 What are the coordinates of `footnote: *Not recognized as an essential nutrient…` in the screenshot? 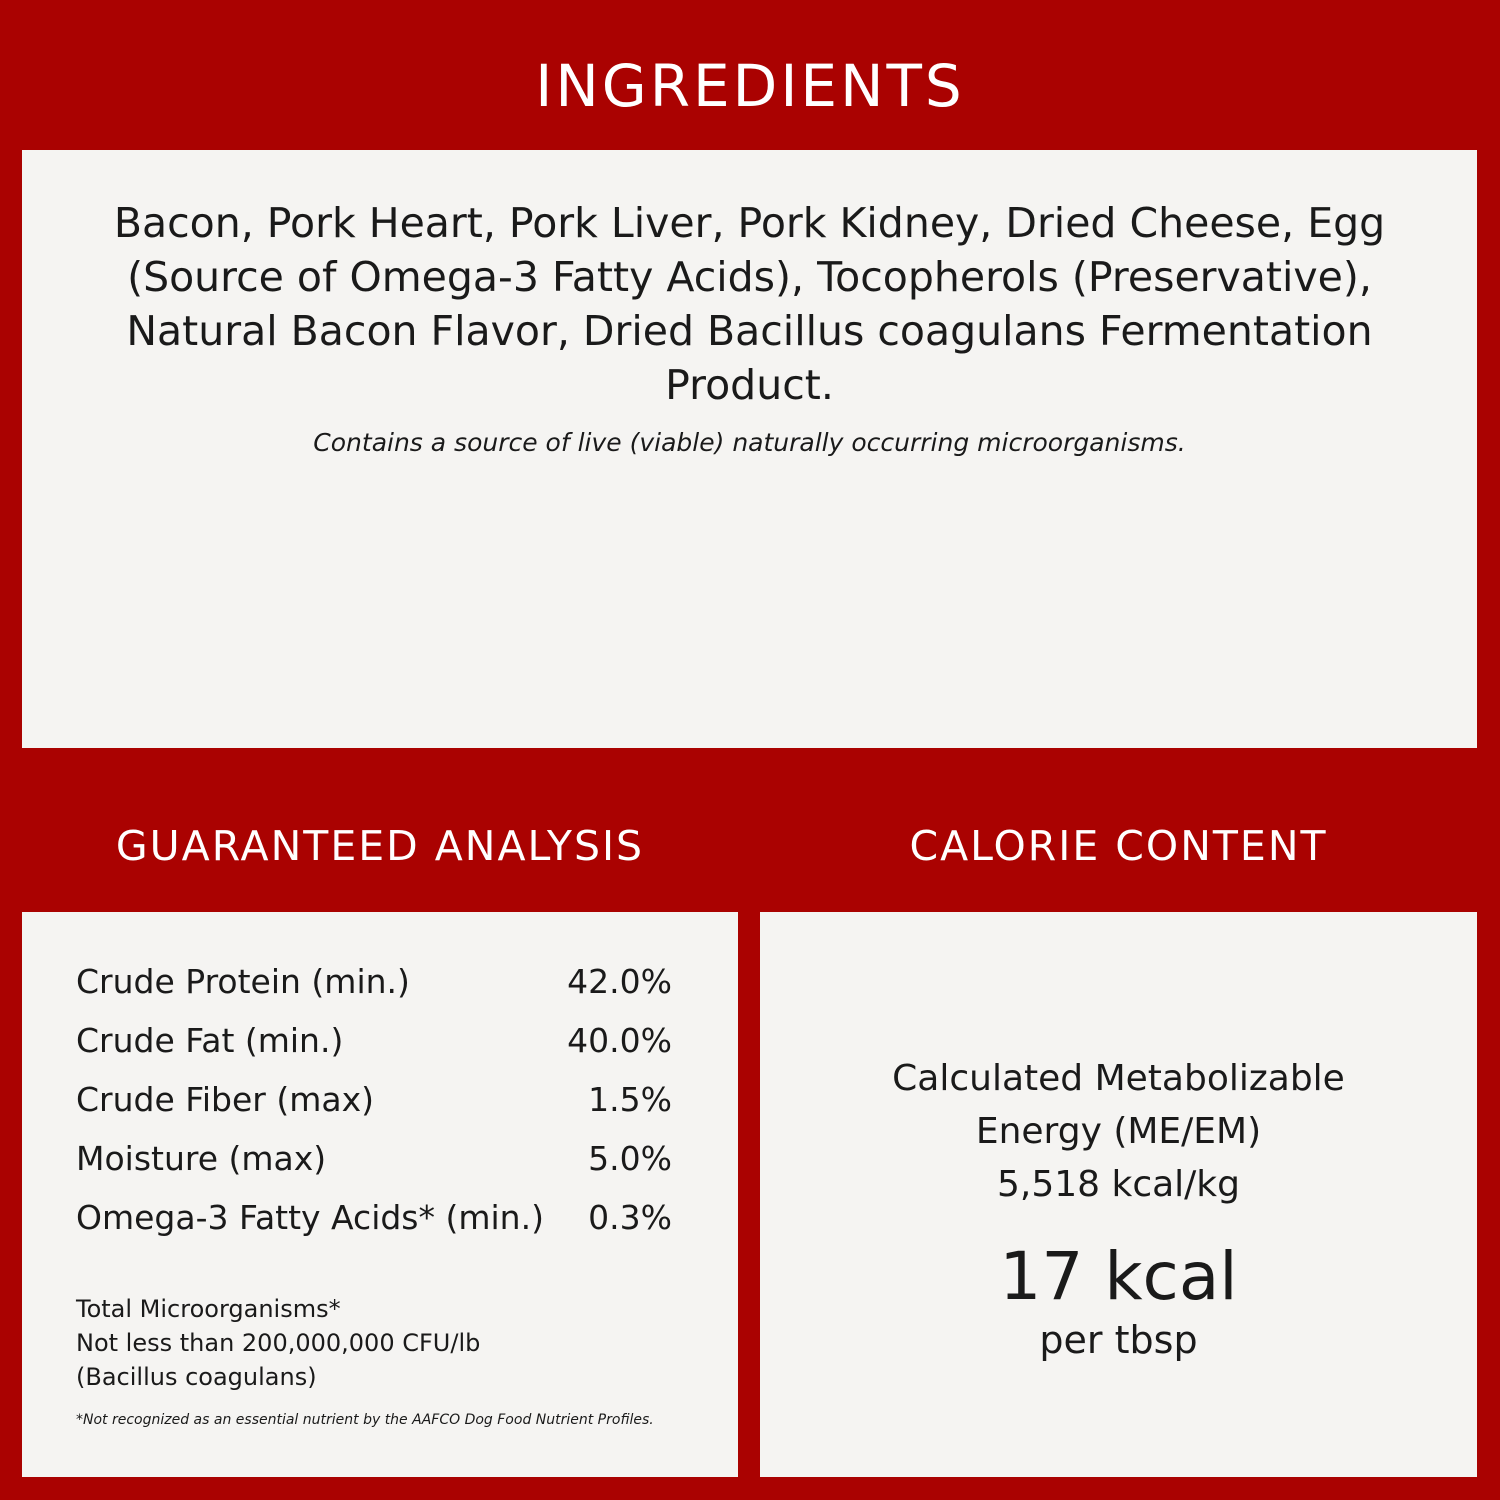 It's located at (365, 1420).